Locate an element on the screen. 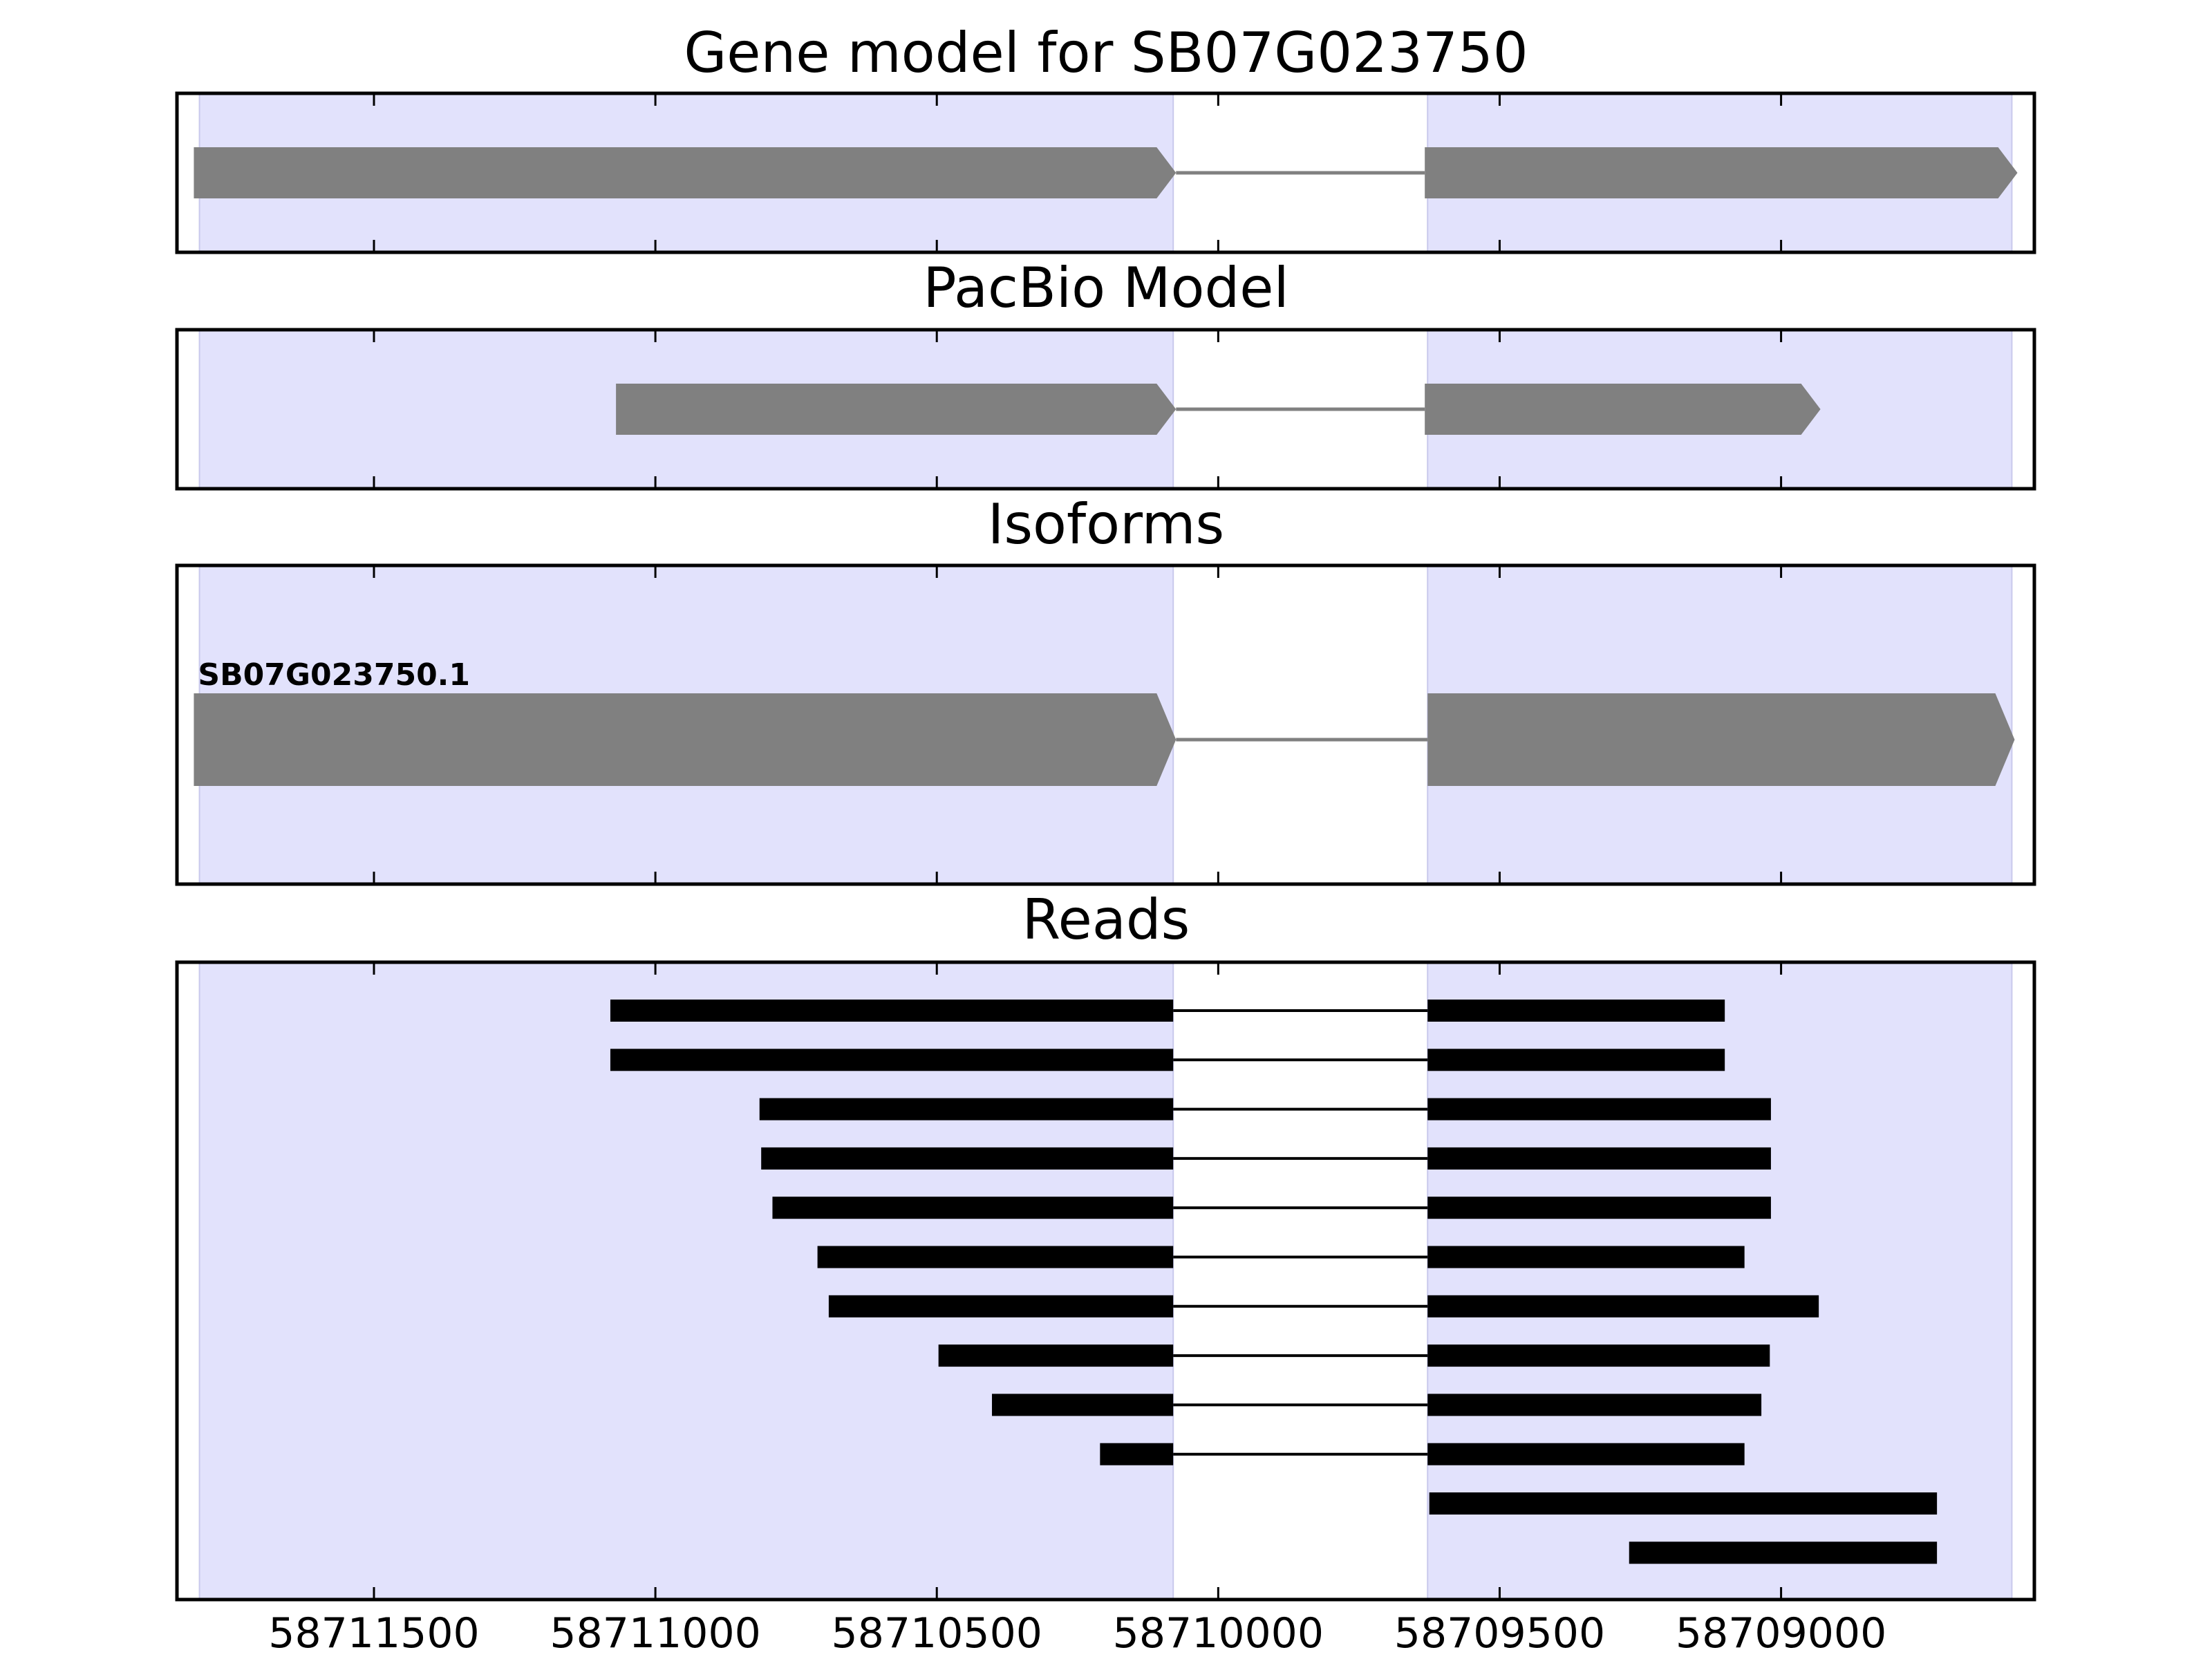 This screenshot has height=1659, width=2212. panel-pacbio-model: PacBio Model is located at coordinates (1105, 373).